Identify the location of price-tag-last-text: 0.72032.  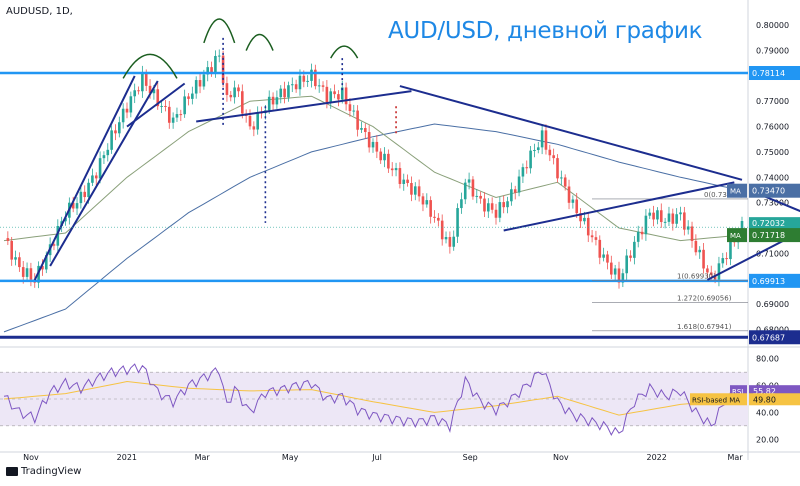
(768, 223).